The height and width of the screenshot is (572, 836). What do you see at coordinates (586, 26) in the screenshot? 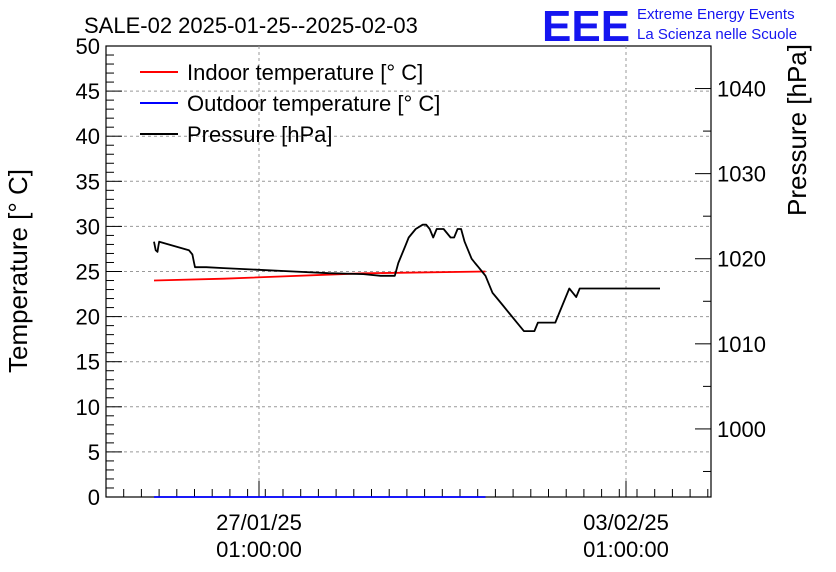
I see `eee-logo-mark: EEE` at bounding box center [586, 26].